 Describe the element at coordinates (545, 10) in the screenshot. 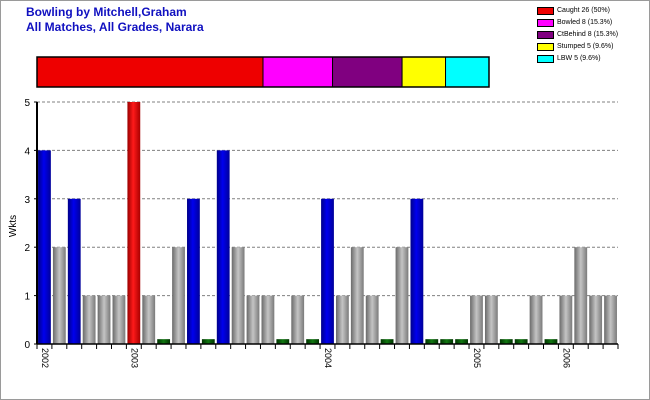

I see `legend-swatch-caught` at that location.